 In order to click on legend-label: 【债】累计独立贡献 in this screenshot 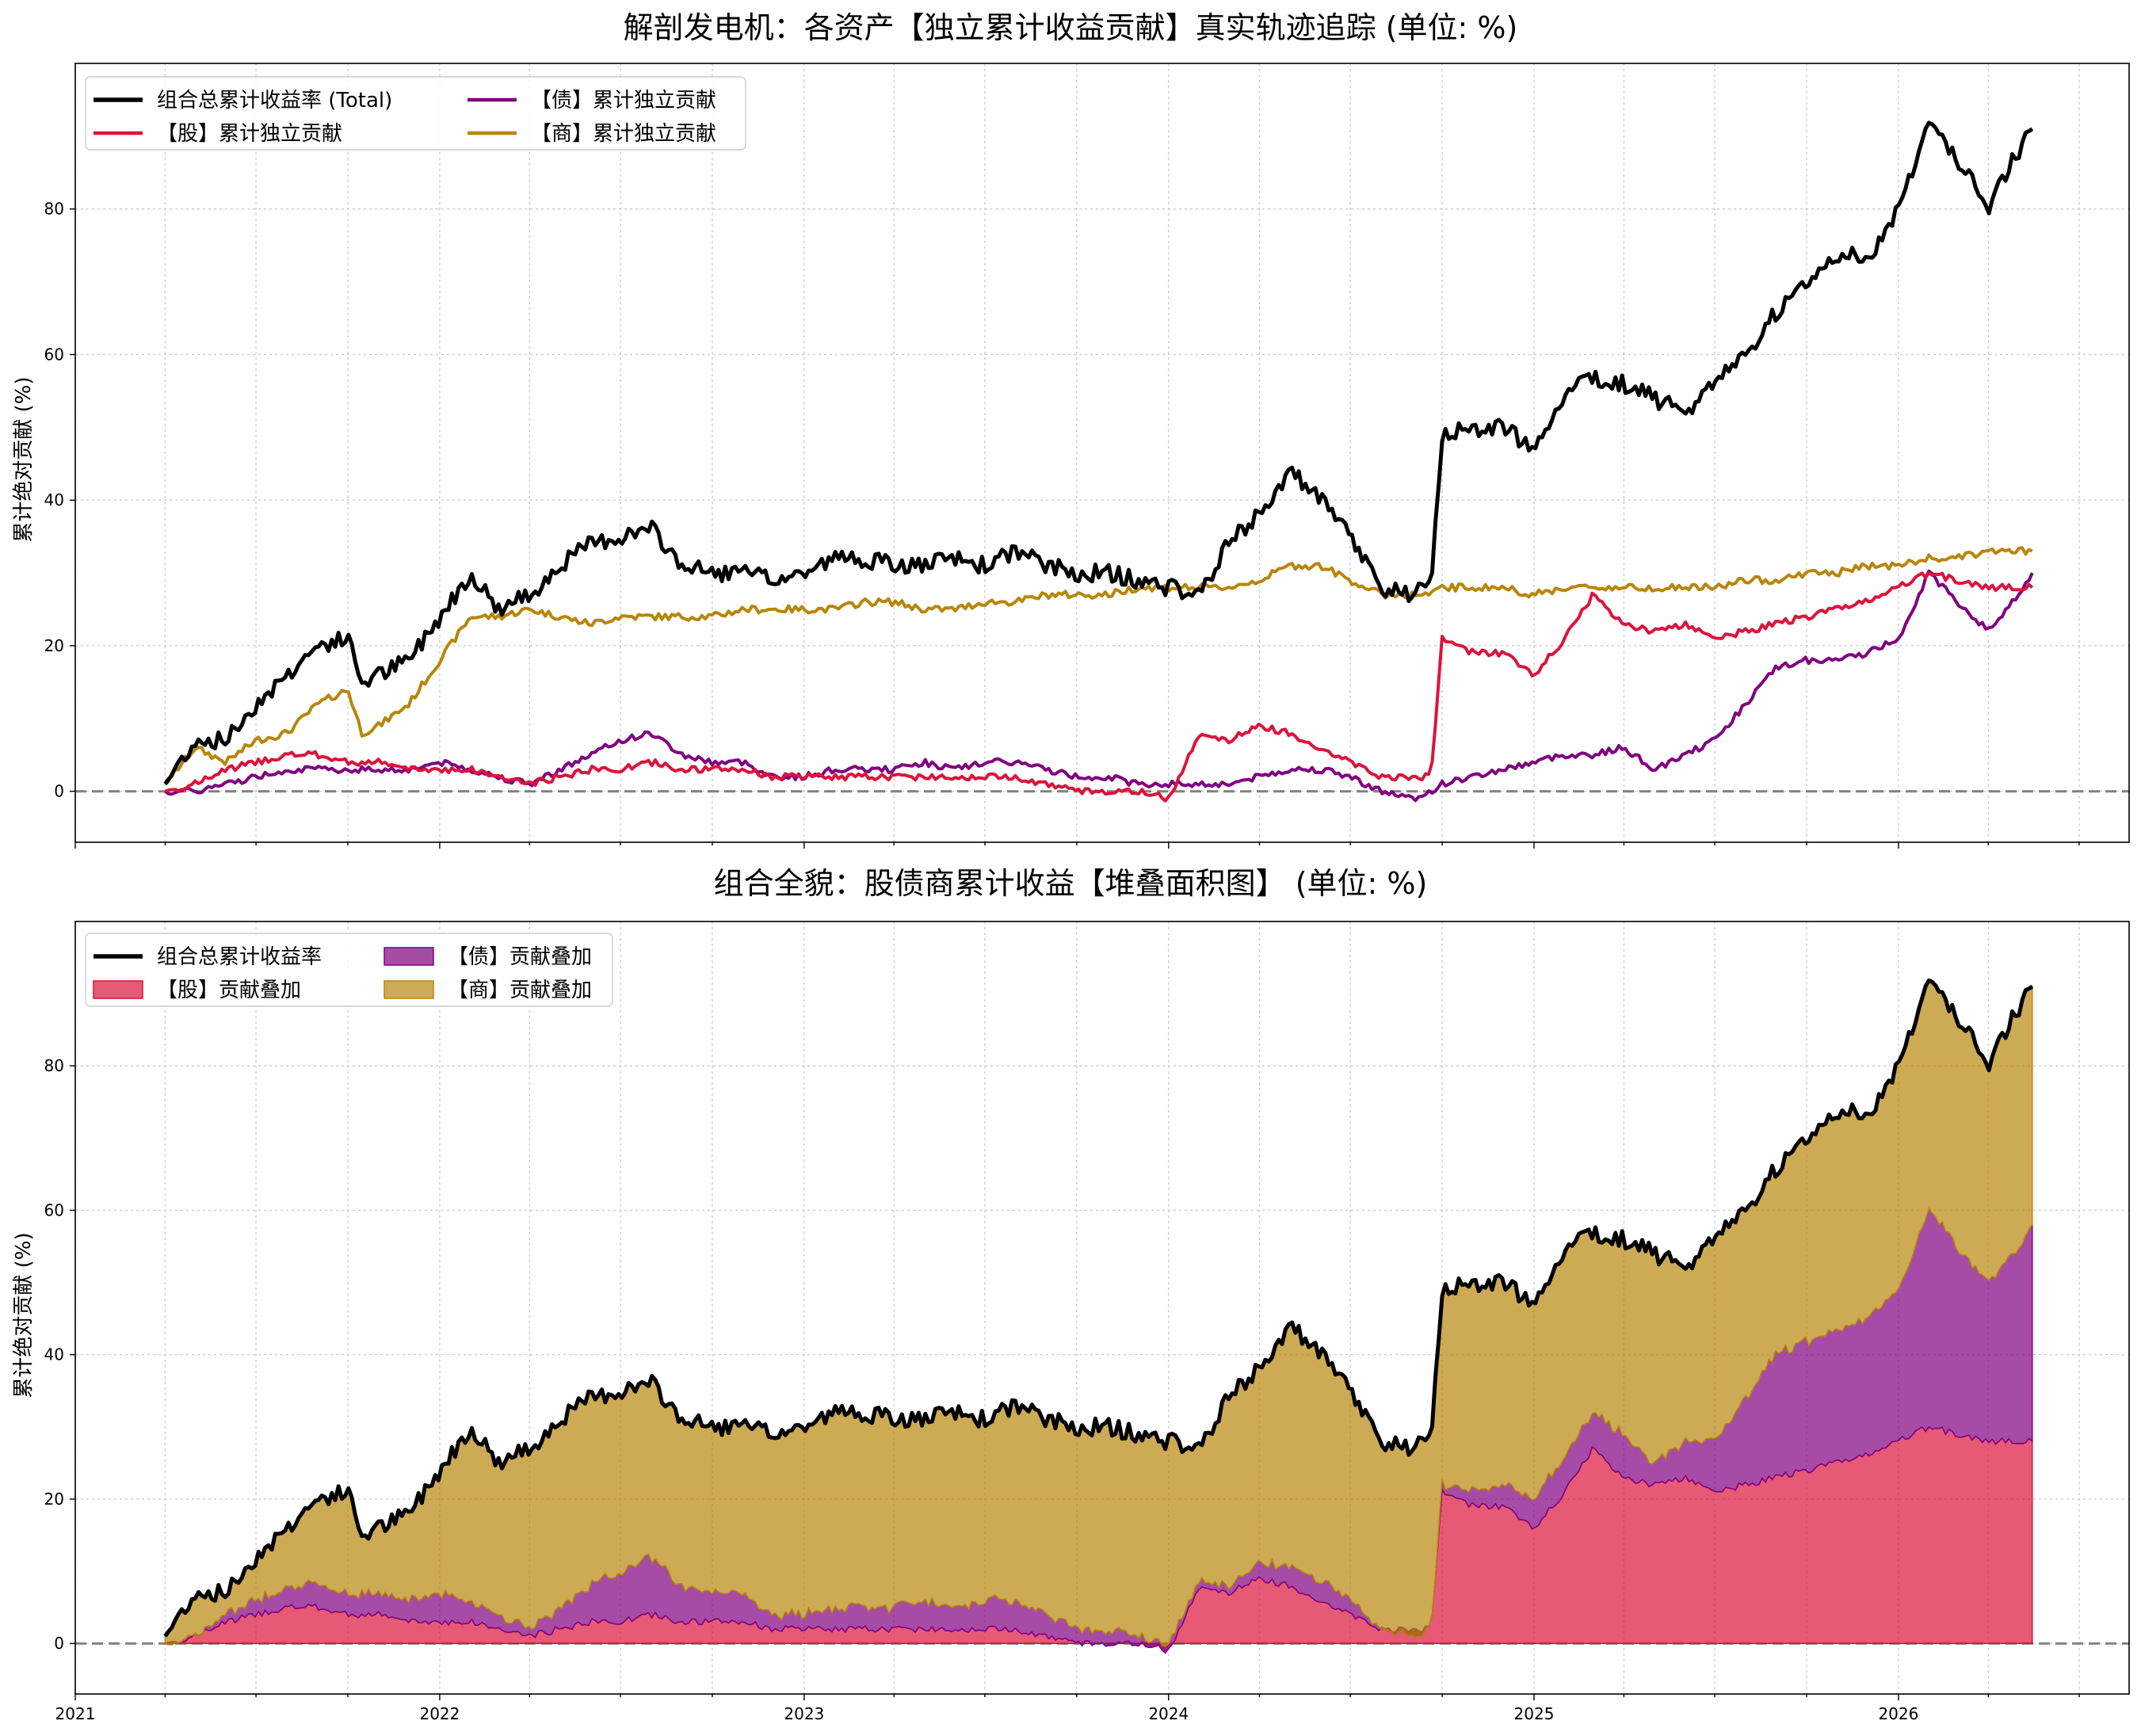, I will do `click(623, 101)`.